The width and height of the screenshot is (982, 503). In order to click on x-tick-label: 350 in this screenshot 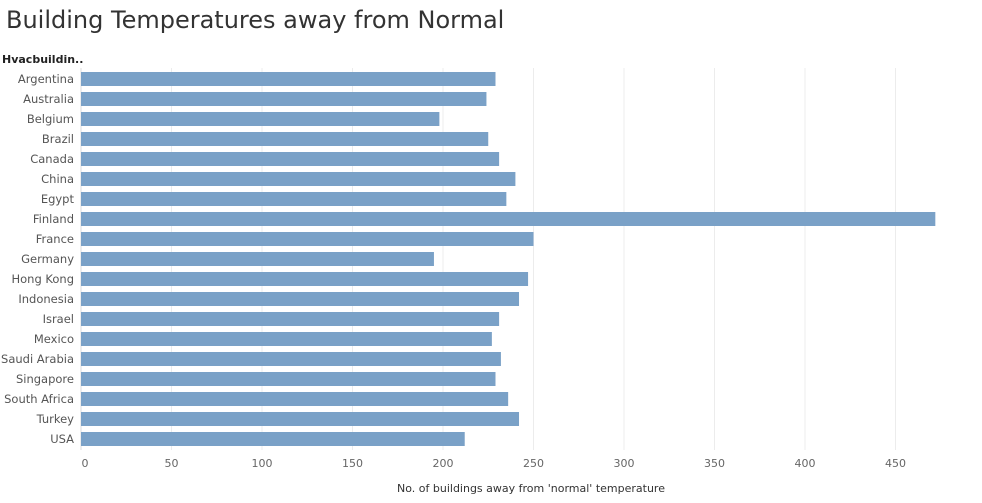, I will do `click(714, 463)`.